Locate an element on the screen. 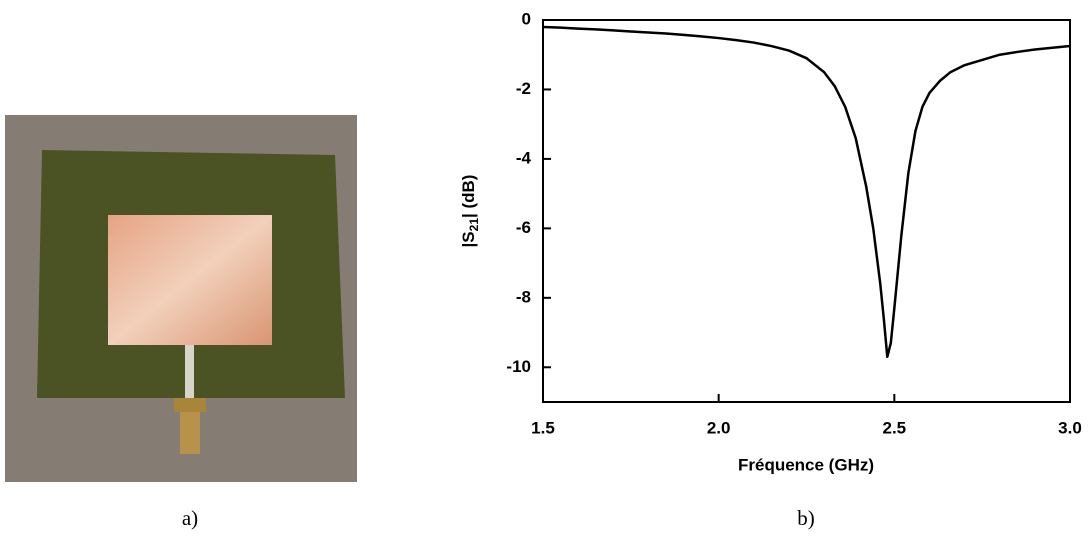  y-tick-label: -6 is located at coordinates (523, 227).